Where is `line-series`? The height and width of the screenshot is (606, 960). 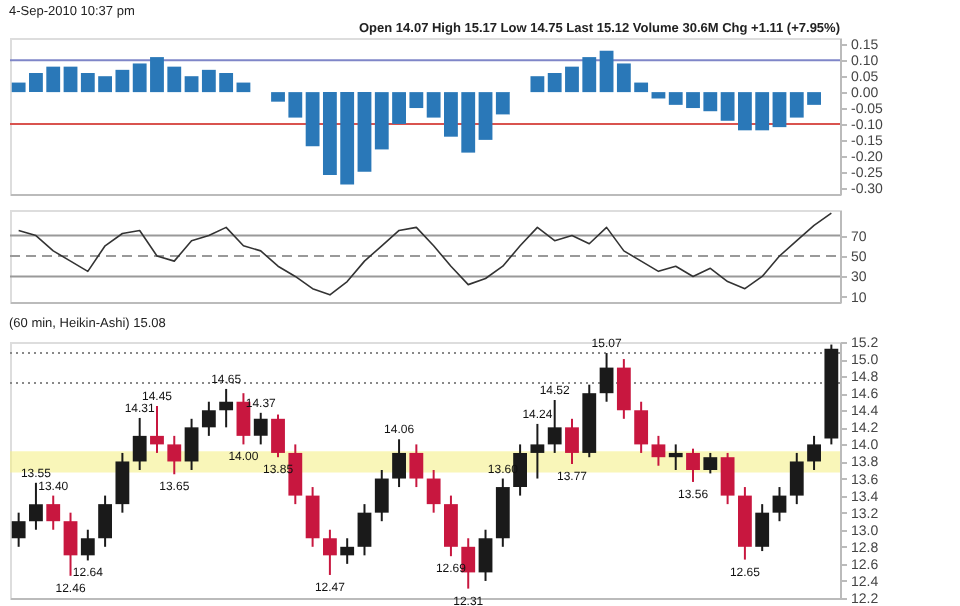 line-series is located at coordinates (425, 254).